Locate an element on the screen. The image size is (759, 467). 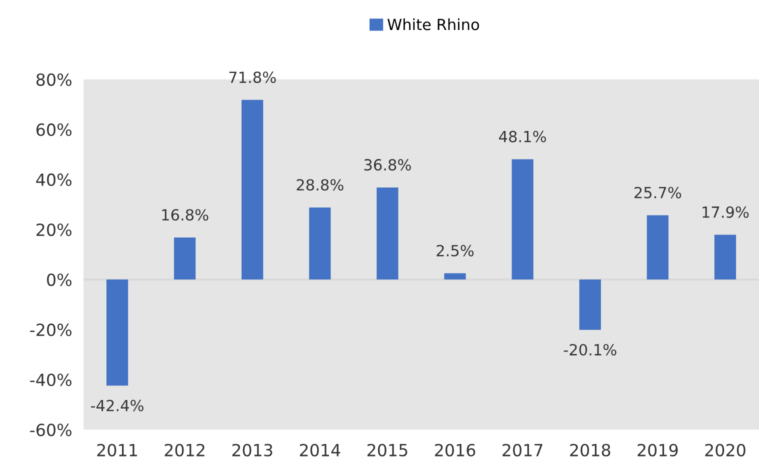
x-tick-label: 2015 is located at coordinates (387, 450).